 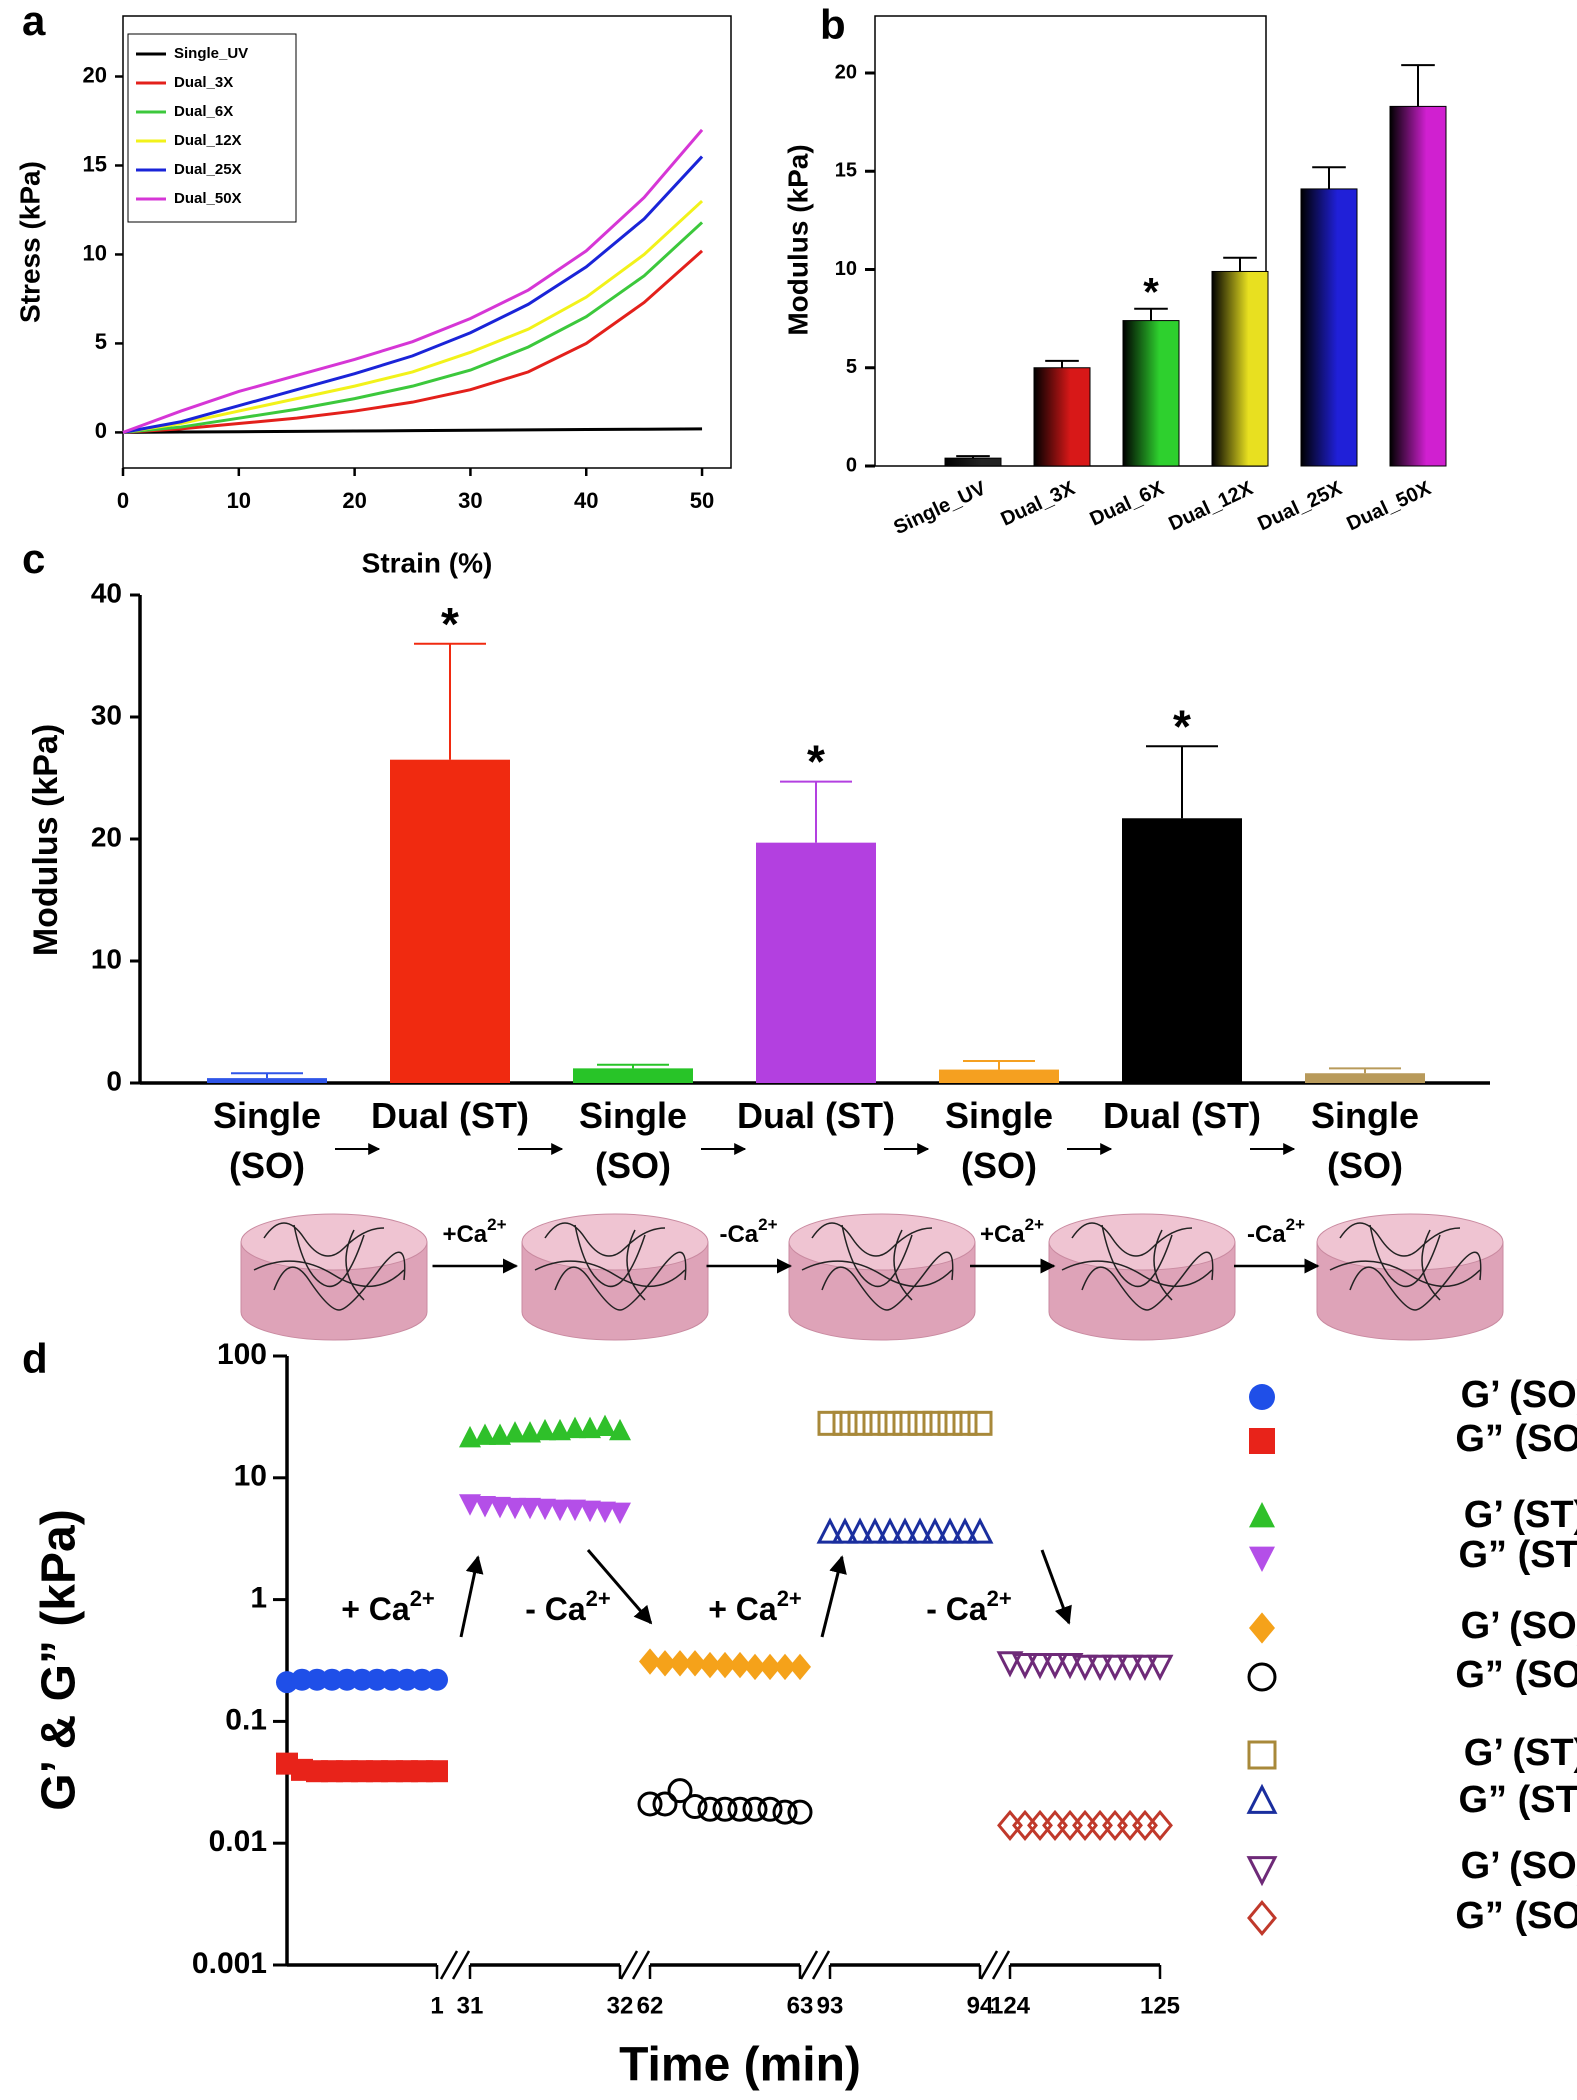 What do you see at coordinates (208, 140) in the screenshot?
I see `legend-label: Dual_12X` at bounding box center [208, 140].